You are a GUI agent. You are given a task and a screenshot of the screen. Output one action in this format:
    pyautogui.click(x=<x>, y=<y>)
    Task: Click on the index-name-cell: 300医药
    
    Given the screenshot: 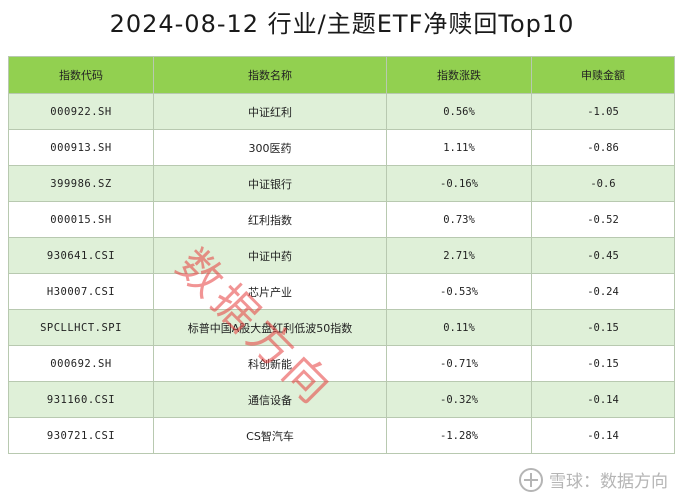 What is the action you would take?
    pyautogui.click(x=270, y=147)
    